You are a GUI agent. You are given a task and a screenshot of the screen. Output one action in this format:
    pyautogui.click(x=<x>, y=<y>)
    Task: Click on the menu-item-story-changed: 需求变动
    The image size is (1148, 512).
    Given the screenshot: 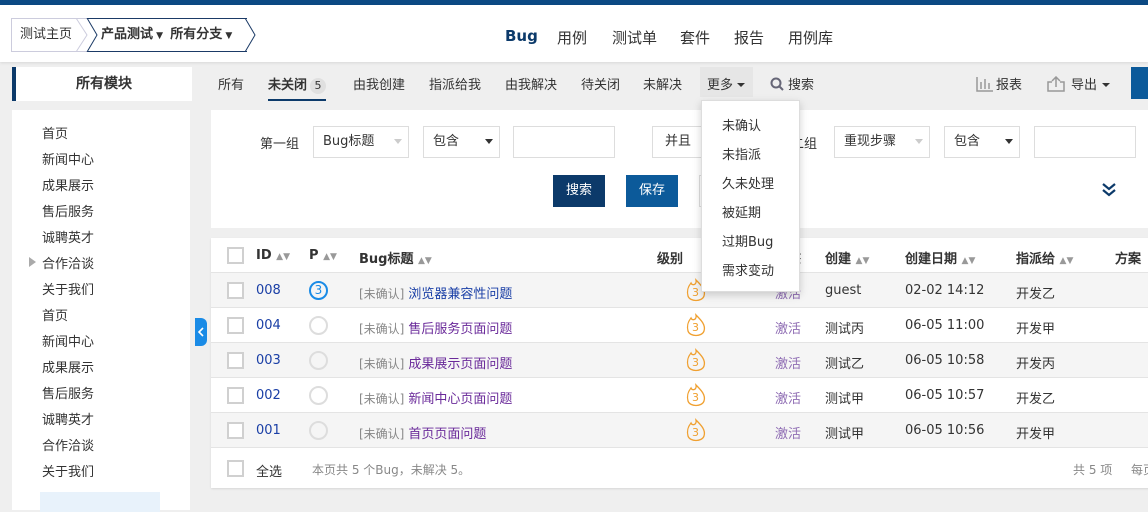 What is the action you would take?
    pyautogui.click(x=748, y=271)
    